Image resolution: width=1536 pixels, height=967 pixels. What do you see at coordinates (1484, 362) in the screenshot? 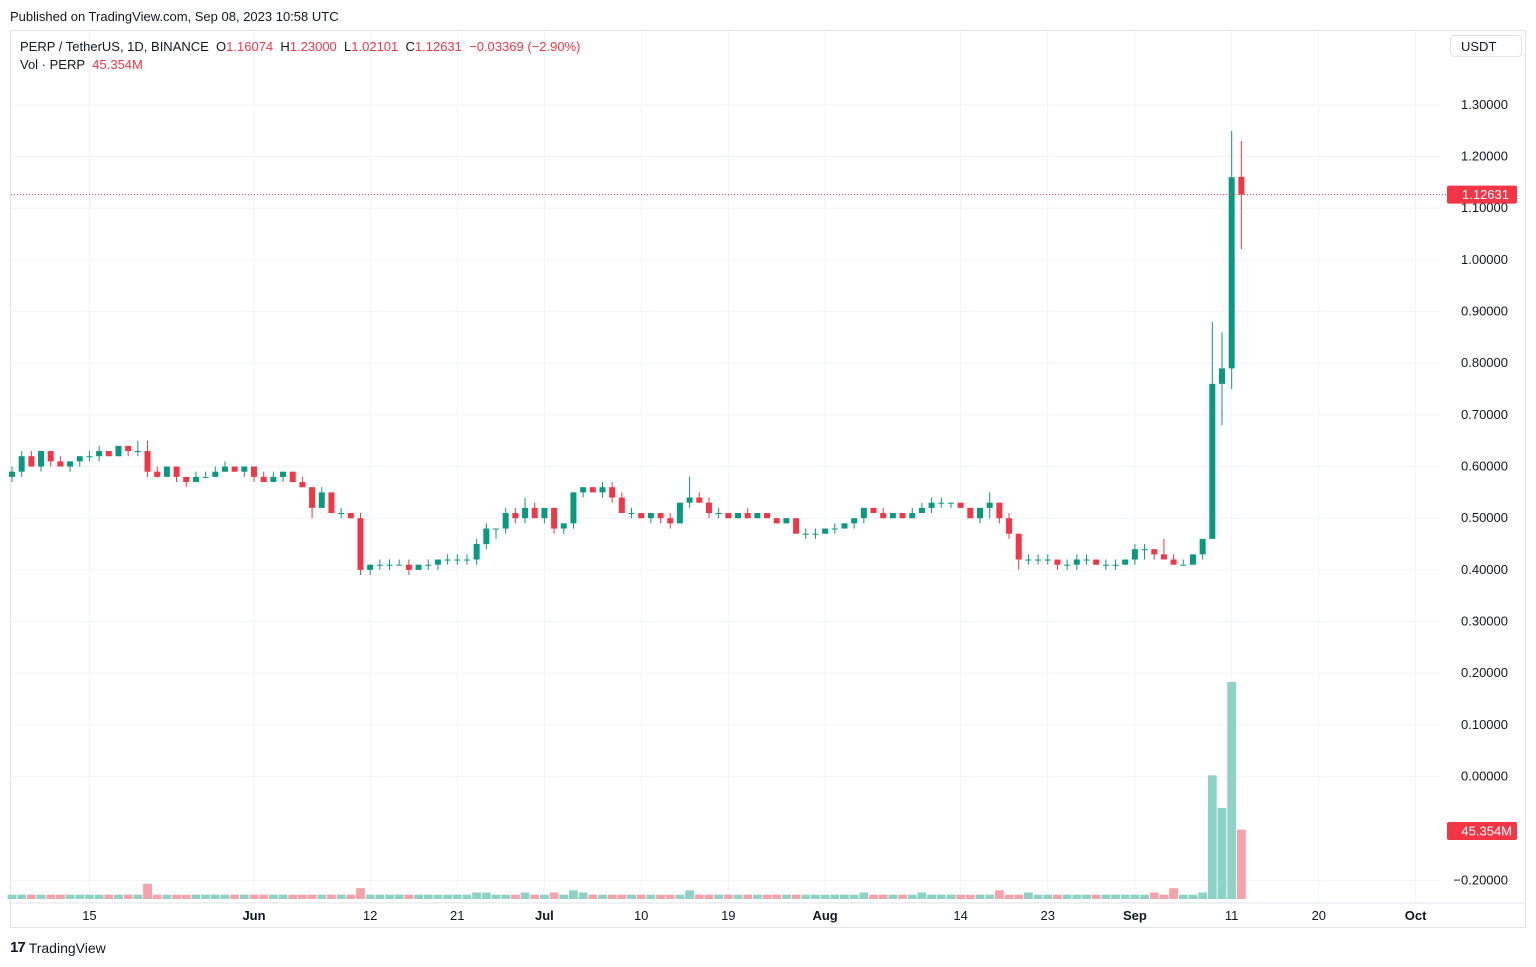
I see `y-tick-label: 0.80000` at bounding box center [1484, 362].